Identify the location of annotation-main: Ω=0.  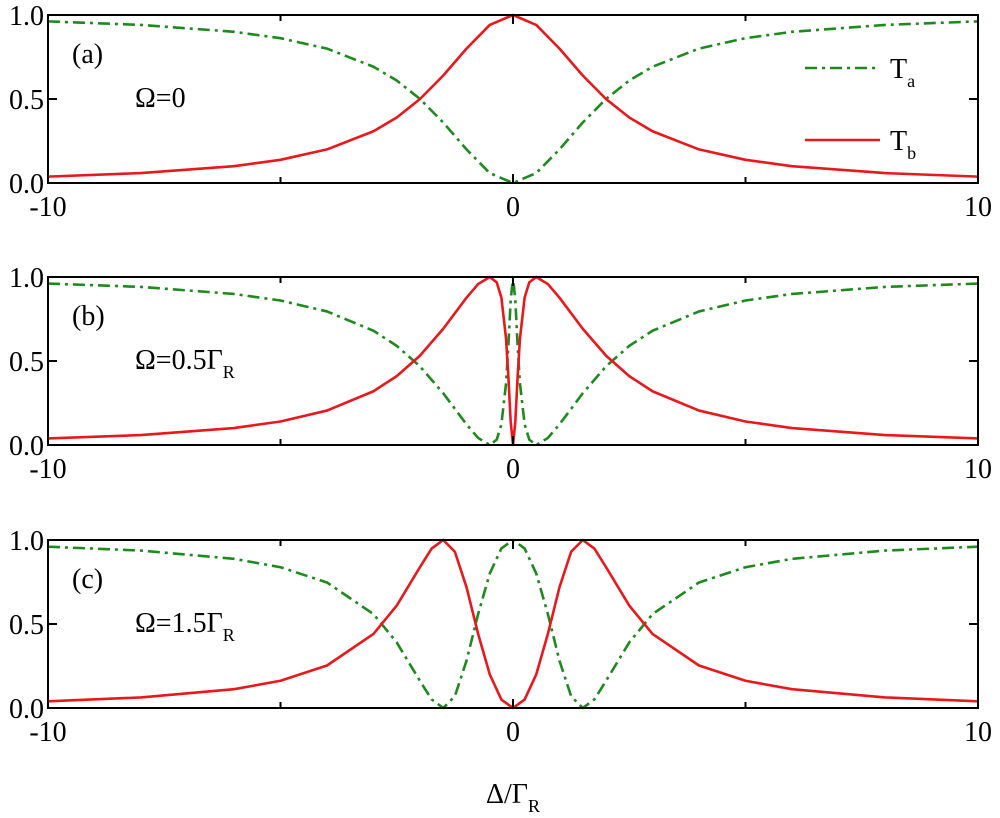
(160, 98).